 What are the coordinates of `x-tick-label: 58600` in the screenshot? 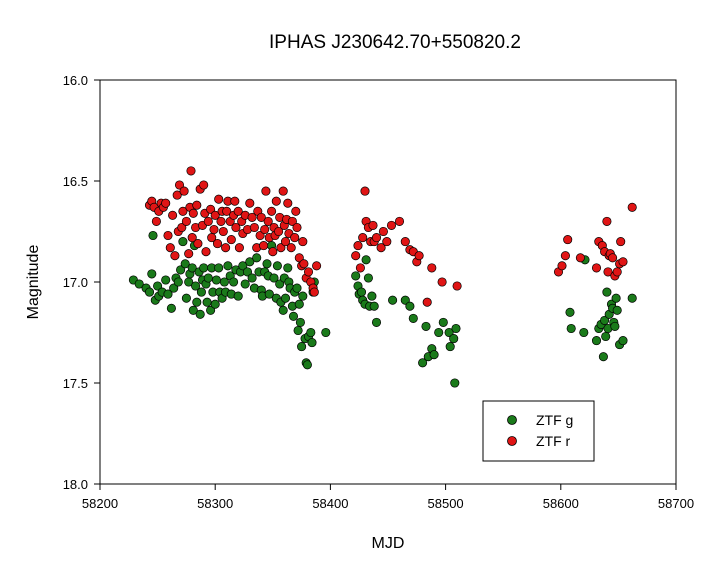 It's located at (561, 503).